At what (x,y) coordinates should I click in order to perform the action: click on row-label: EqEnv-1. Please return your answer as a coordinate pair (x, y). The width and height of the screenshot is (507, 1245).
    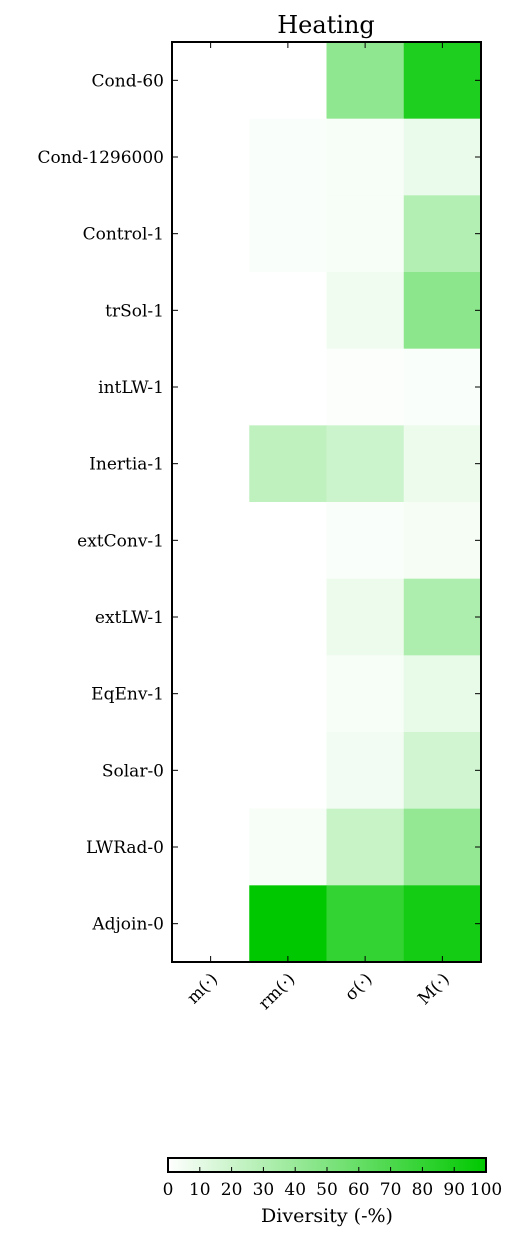
    Looking at the image, I should click on (127, 695).